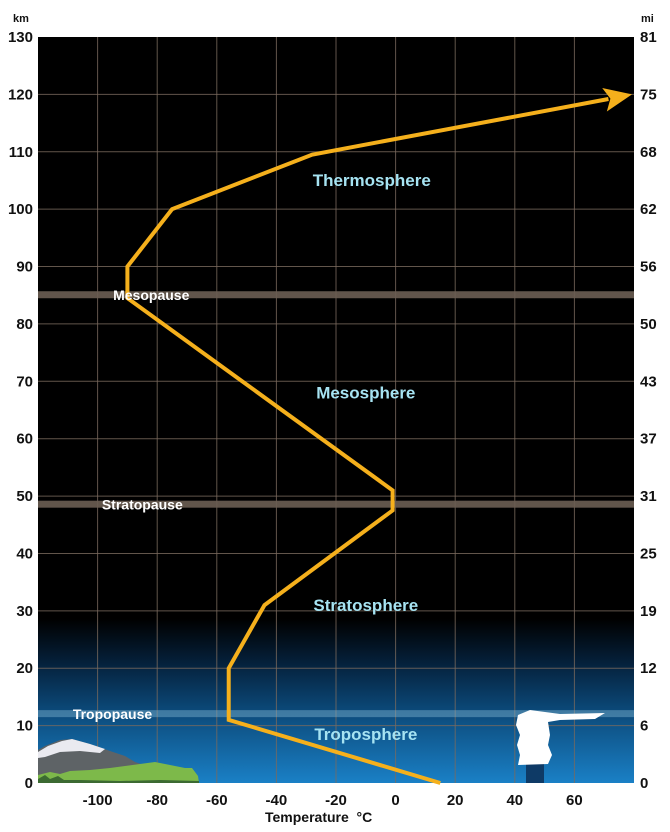 The width and height of the screenshot is (670, 832). I want to click on layer-label-thermosphere: Thermosphere, so click(372, 180).